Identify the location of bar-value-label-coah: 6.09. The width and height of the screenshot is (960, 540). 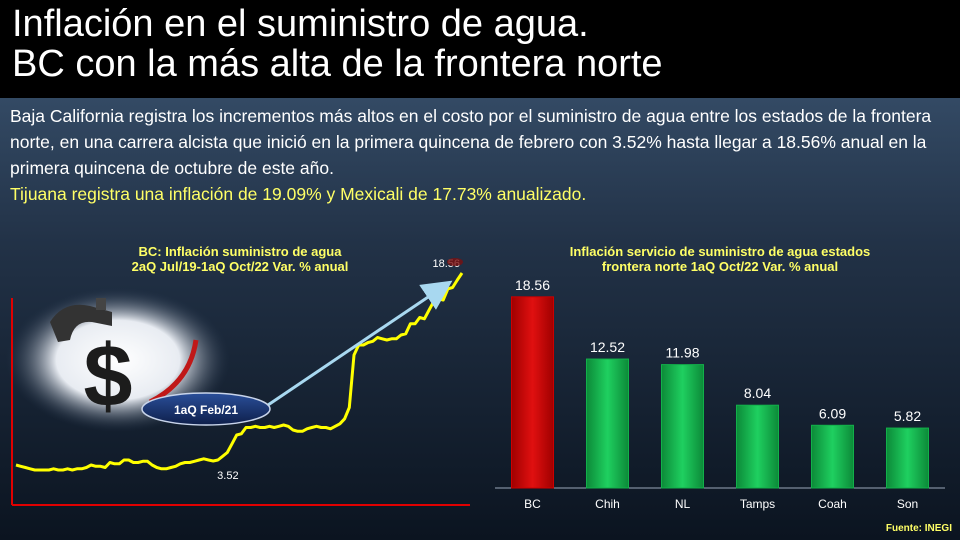
(832, 413).